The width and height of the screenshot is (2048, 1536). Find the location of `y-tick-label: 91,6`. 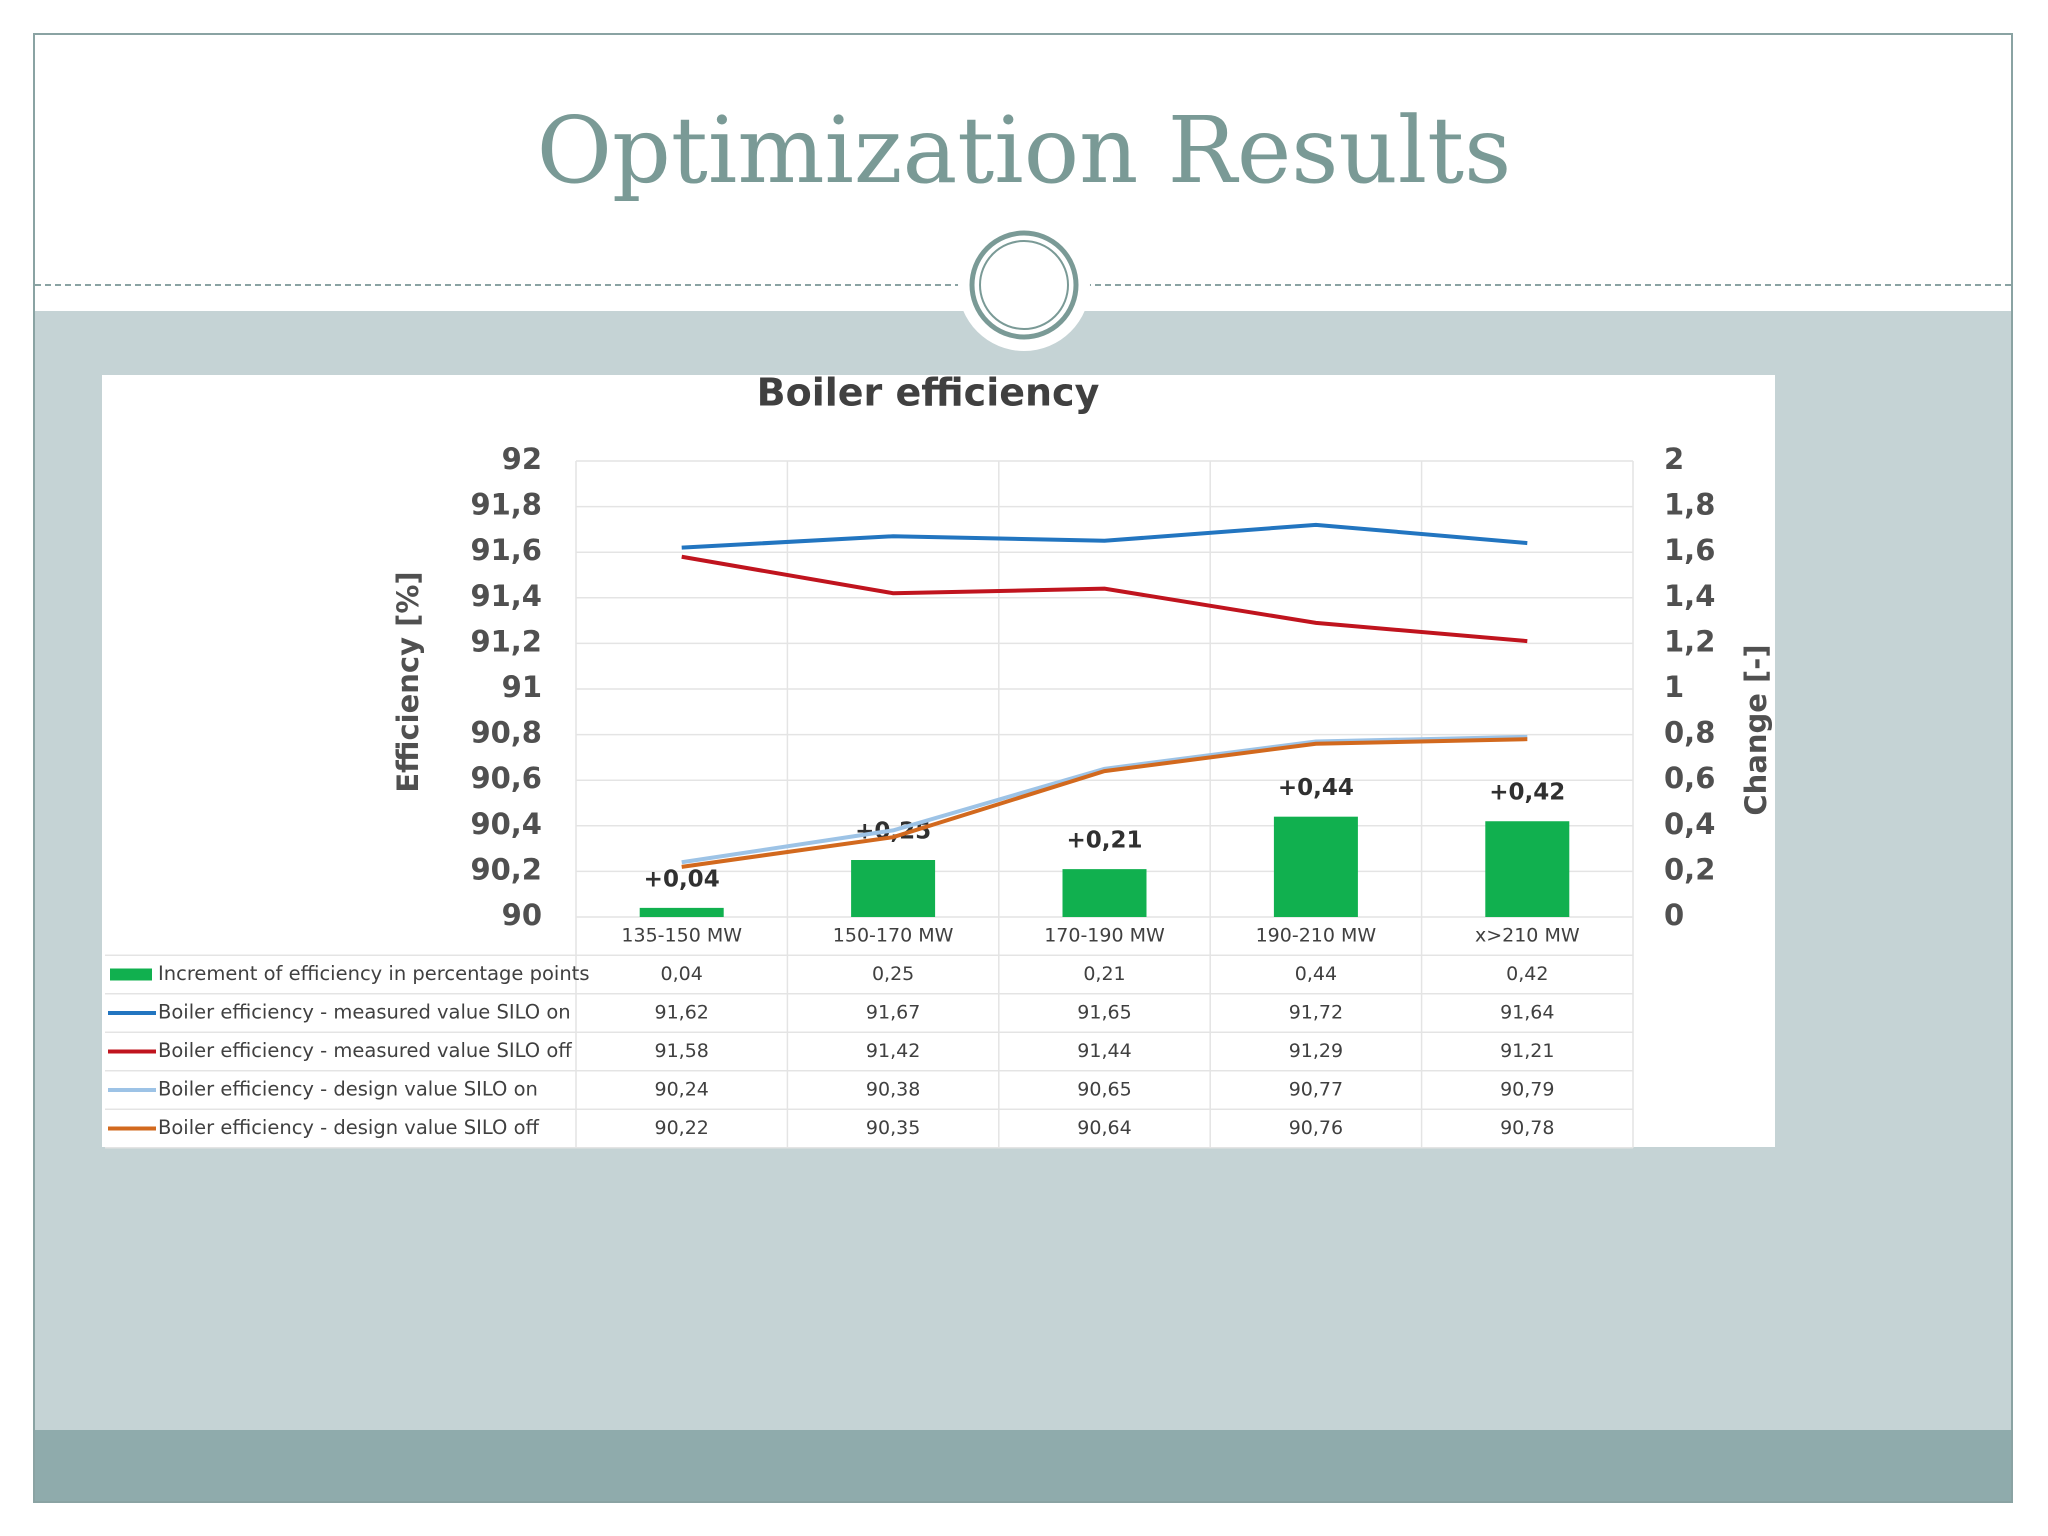

y-tick-label: 91,6 is located at coordinates (506, 550).